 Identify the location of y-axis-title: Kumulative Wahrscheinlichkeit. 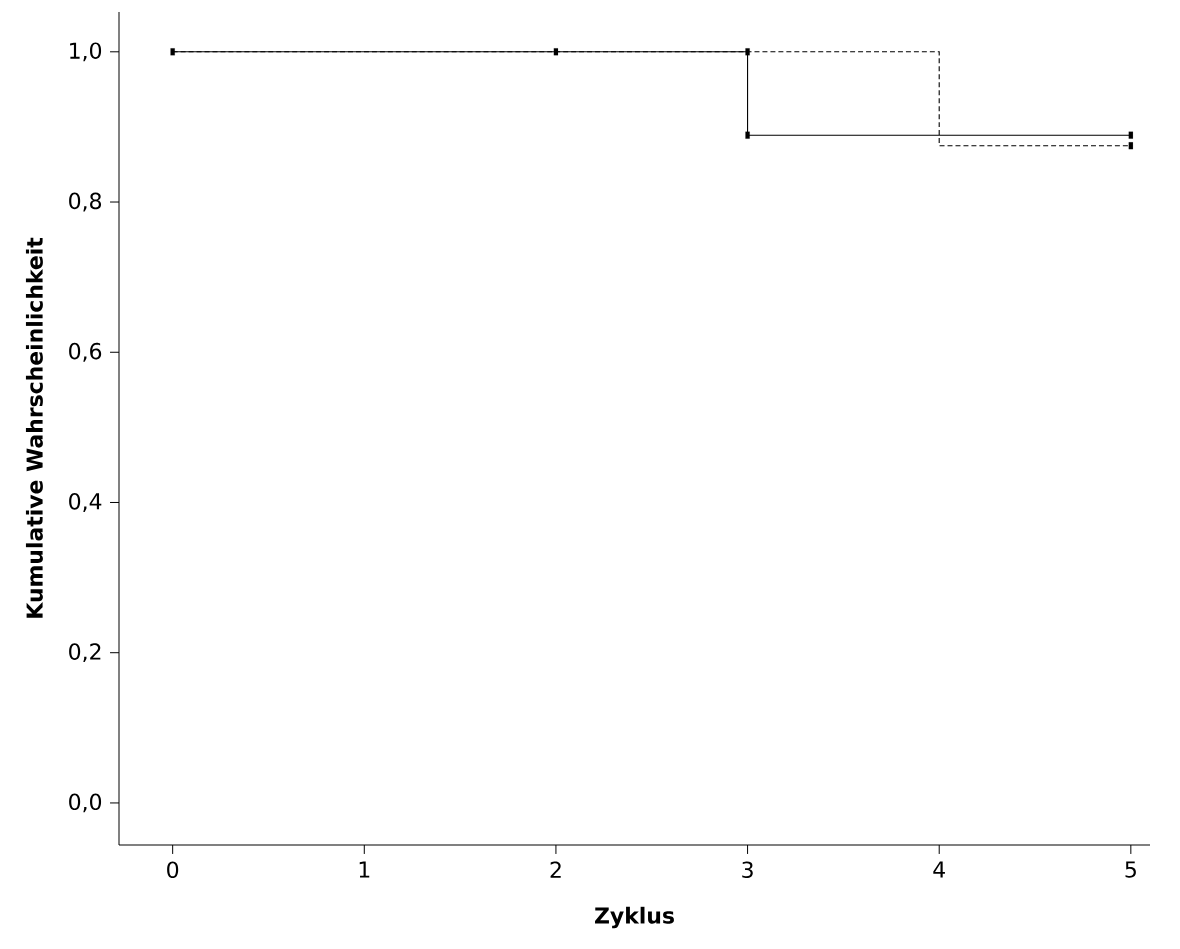
(34, 427).